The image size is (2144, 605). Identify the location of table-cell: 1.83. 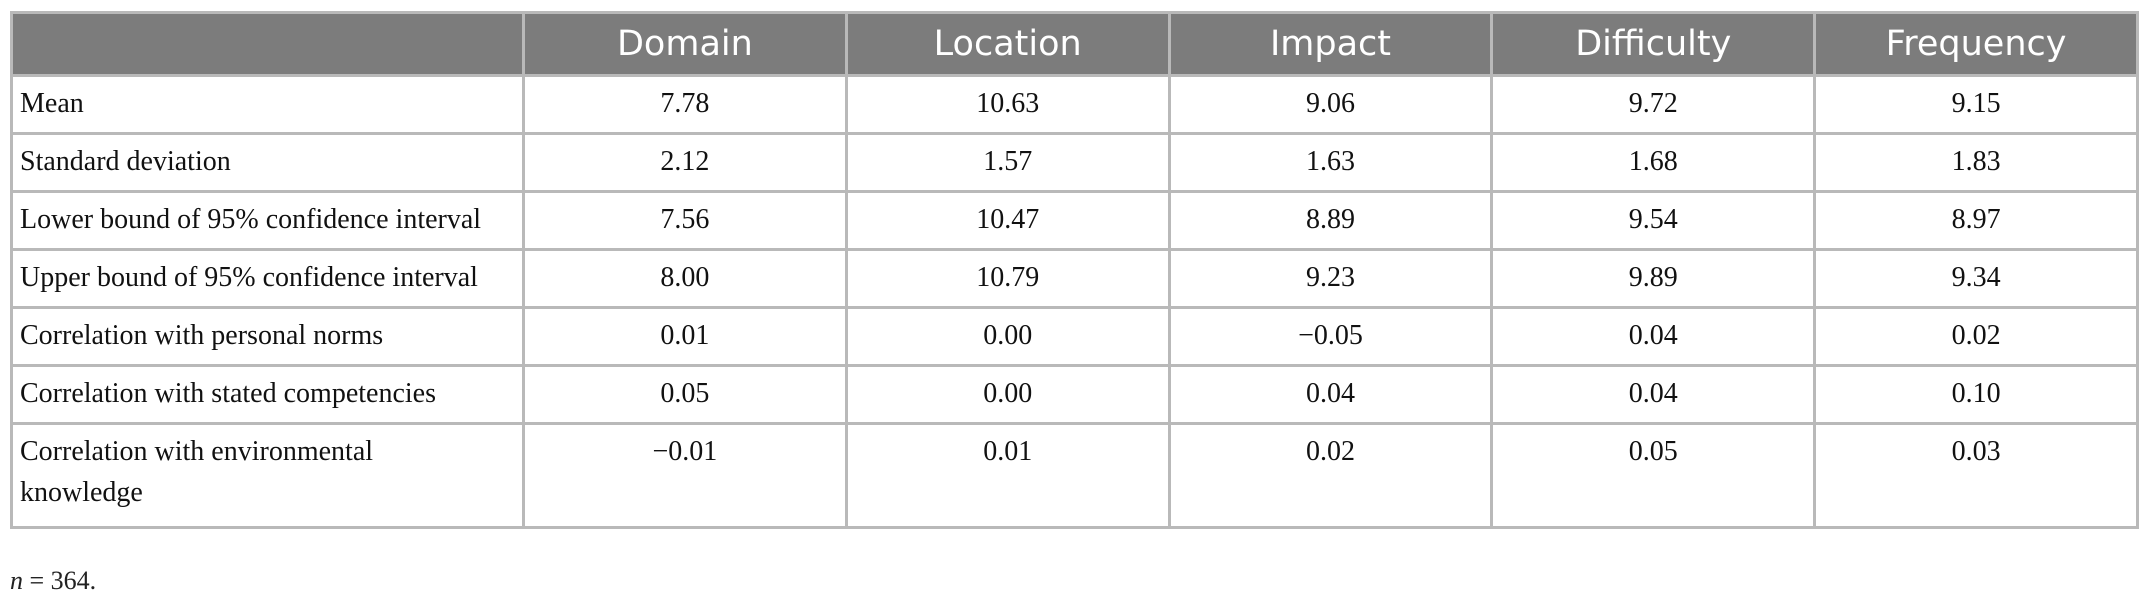
(1976, 162).